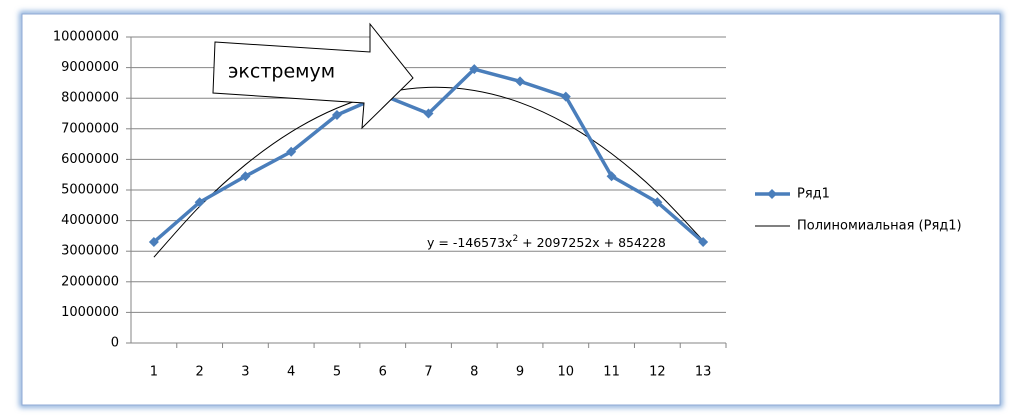 The height and width of the screenshot is (420, 1019). Describe the element at coordinates (703, 372) in the screenshot. I see `x-tick-label: 13` at that location.